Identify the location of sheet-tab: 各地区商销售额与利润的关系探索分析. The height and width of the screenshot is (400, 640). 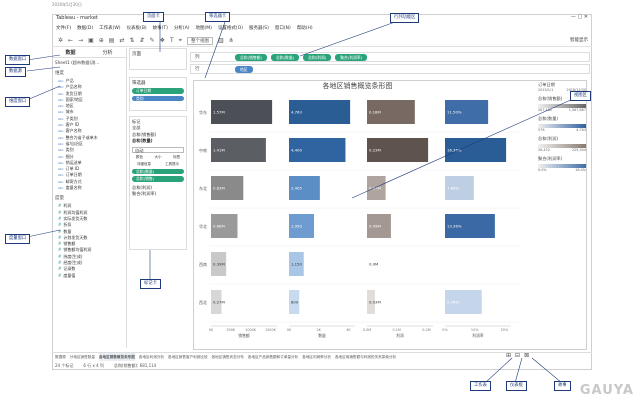
(365, 357).